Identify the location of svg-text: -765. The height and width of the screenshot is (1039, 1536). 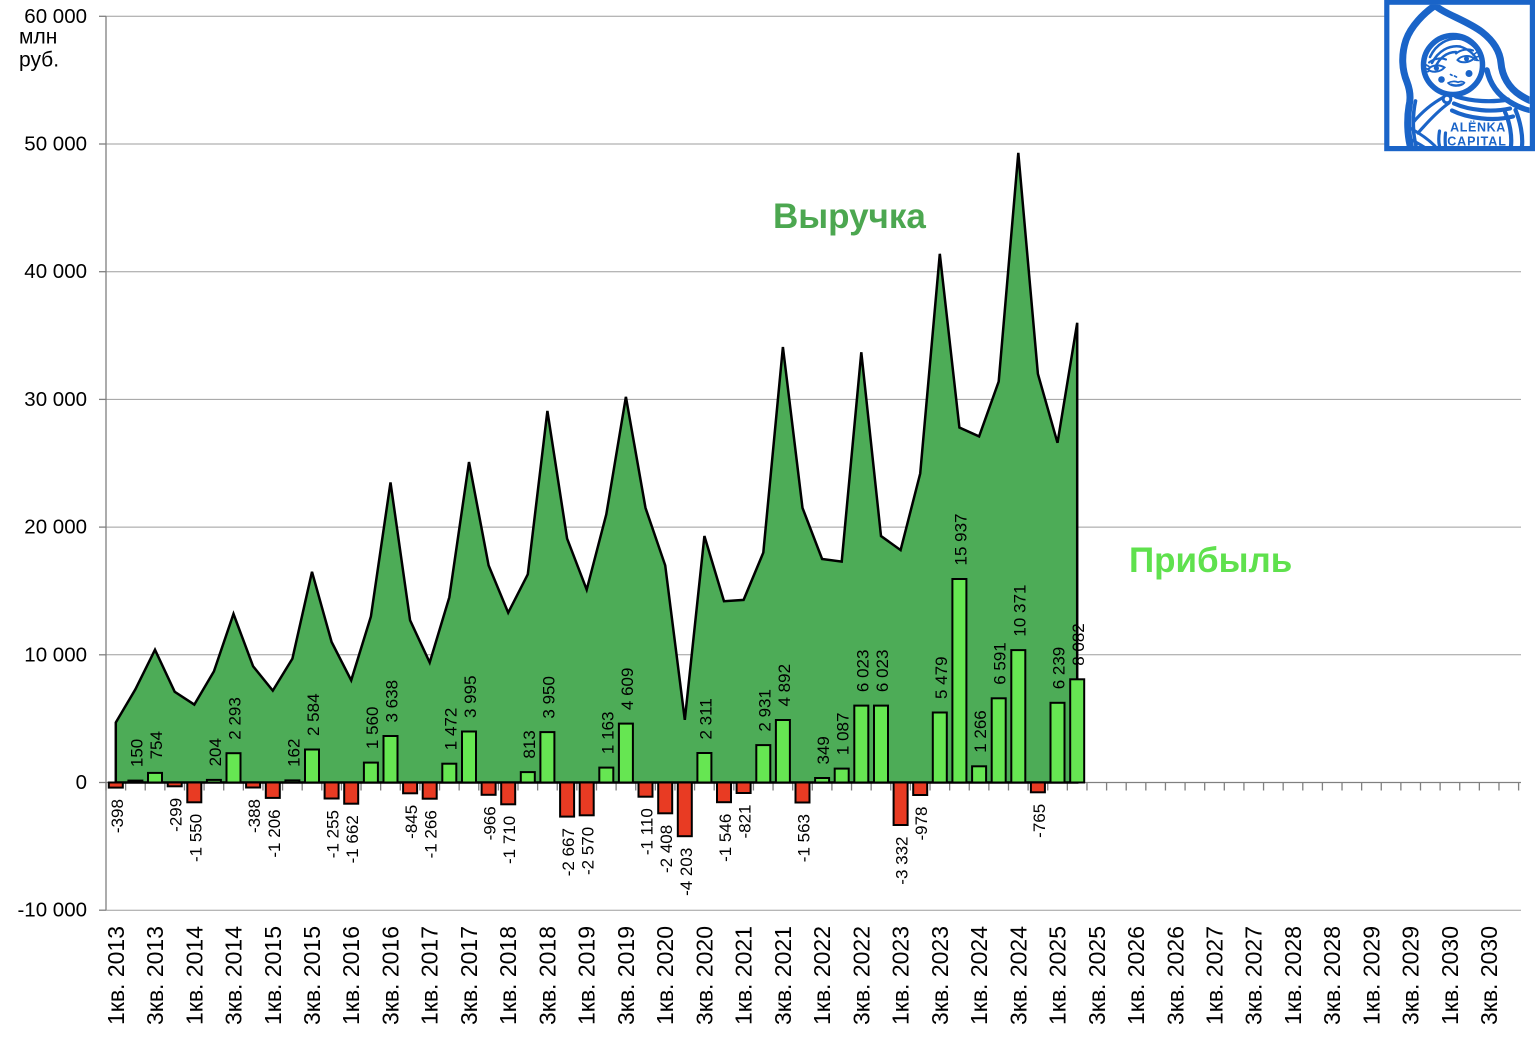
(1039, 821).